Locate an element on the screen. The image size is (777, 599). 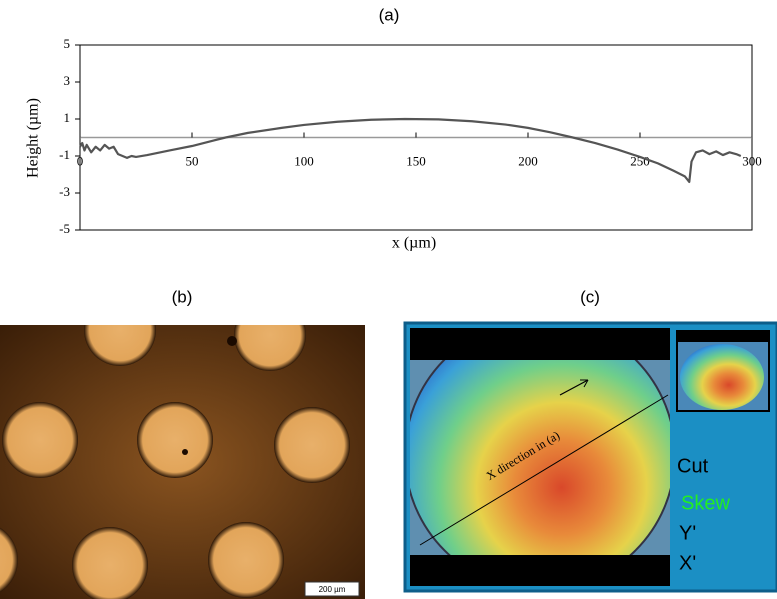
x-tick-label: 150 is located at coordinates (416, 160).